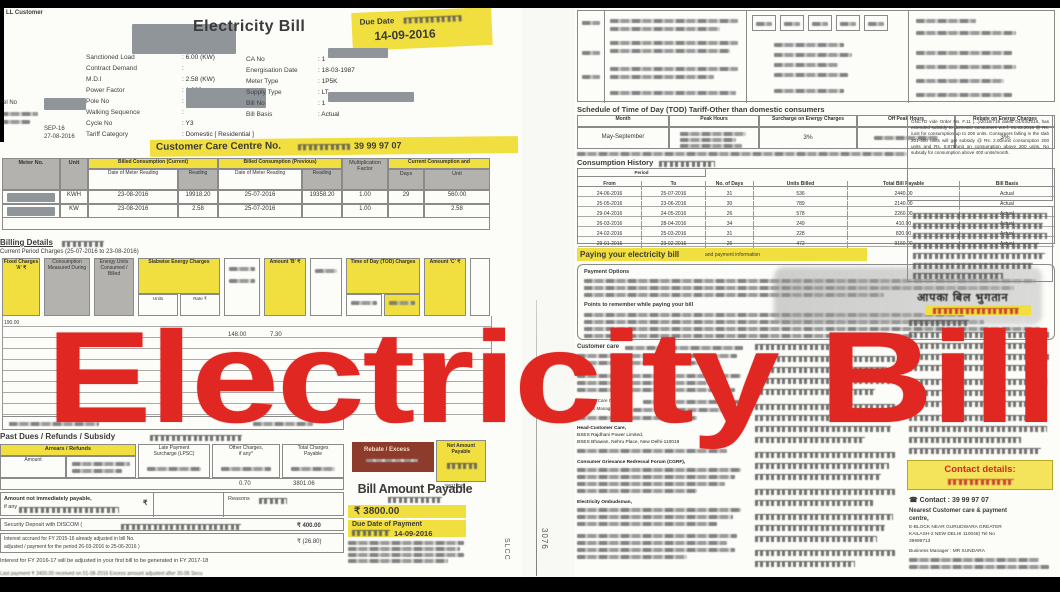  I want to click on due-date-value: 14-09-2016, so click(404, 35).